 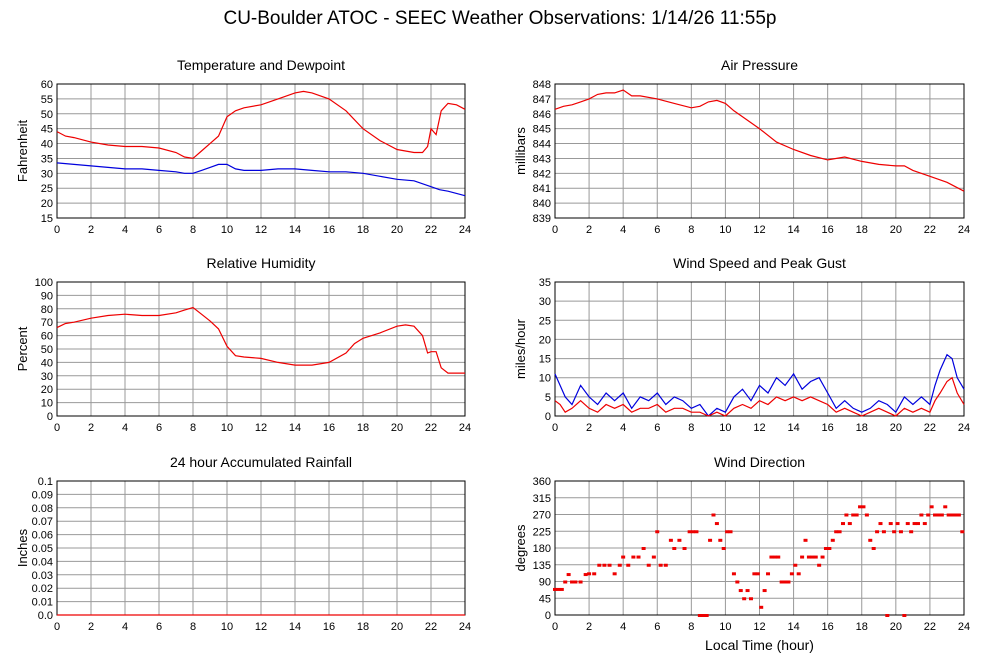 I want to click on y-tick-label: 70, so click(x=47, y=323).